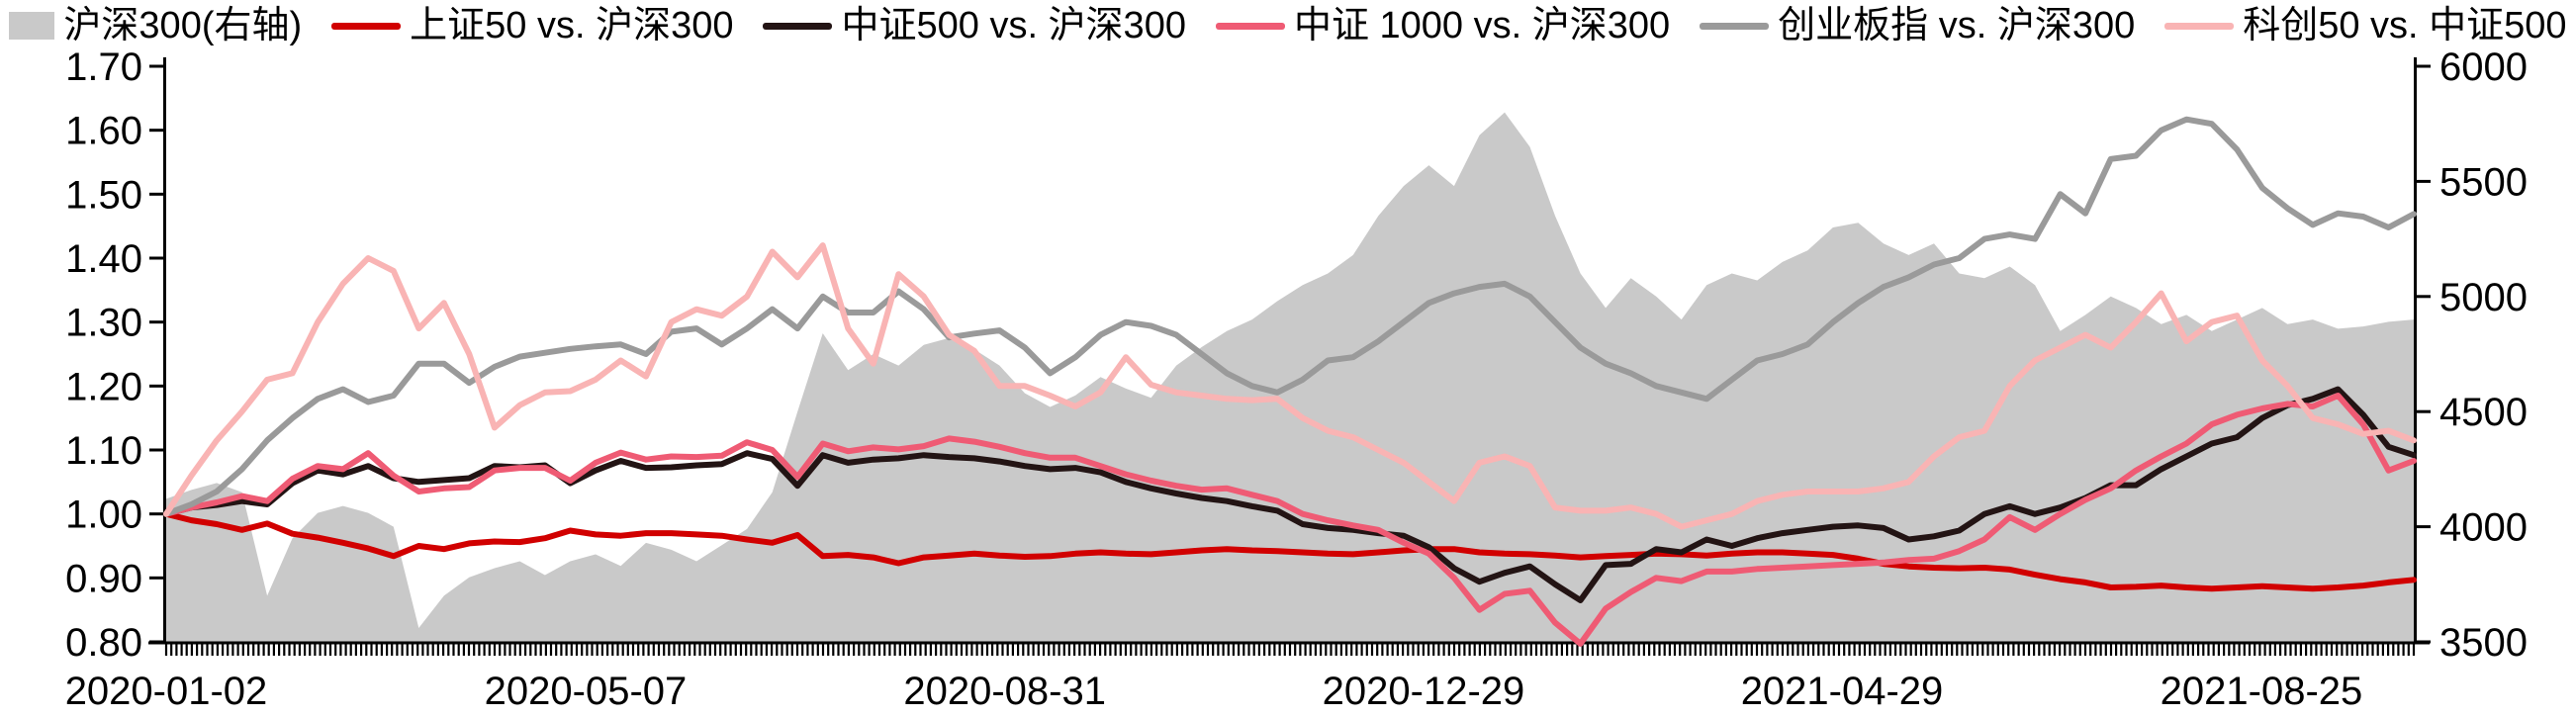  What do you see at coordinates (2483, 528) in the screenshot?
I see `y-right-tick-label: 4000` at bounding box center [2483, 528].